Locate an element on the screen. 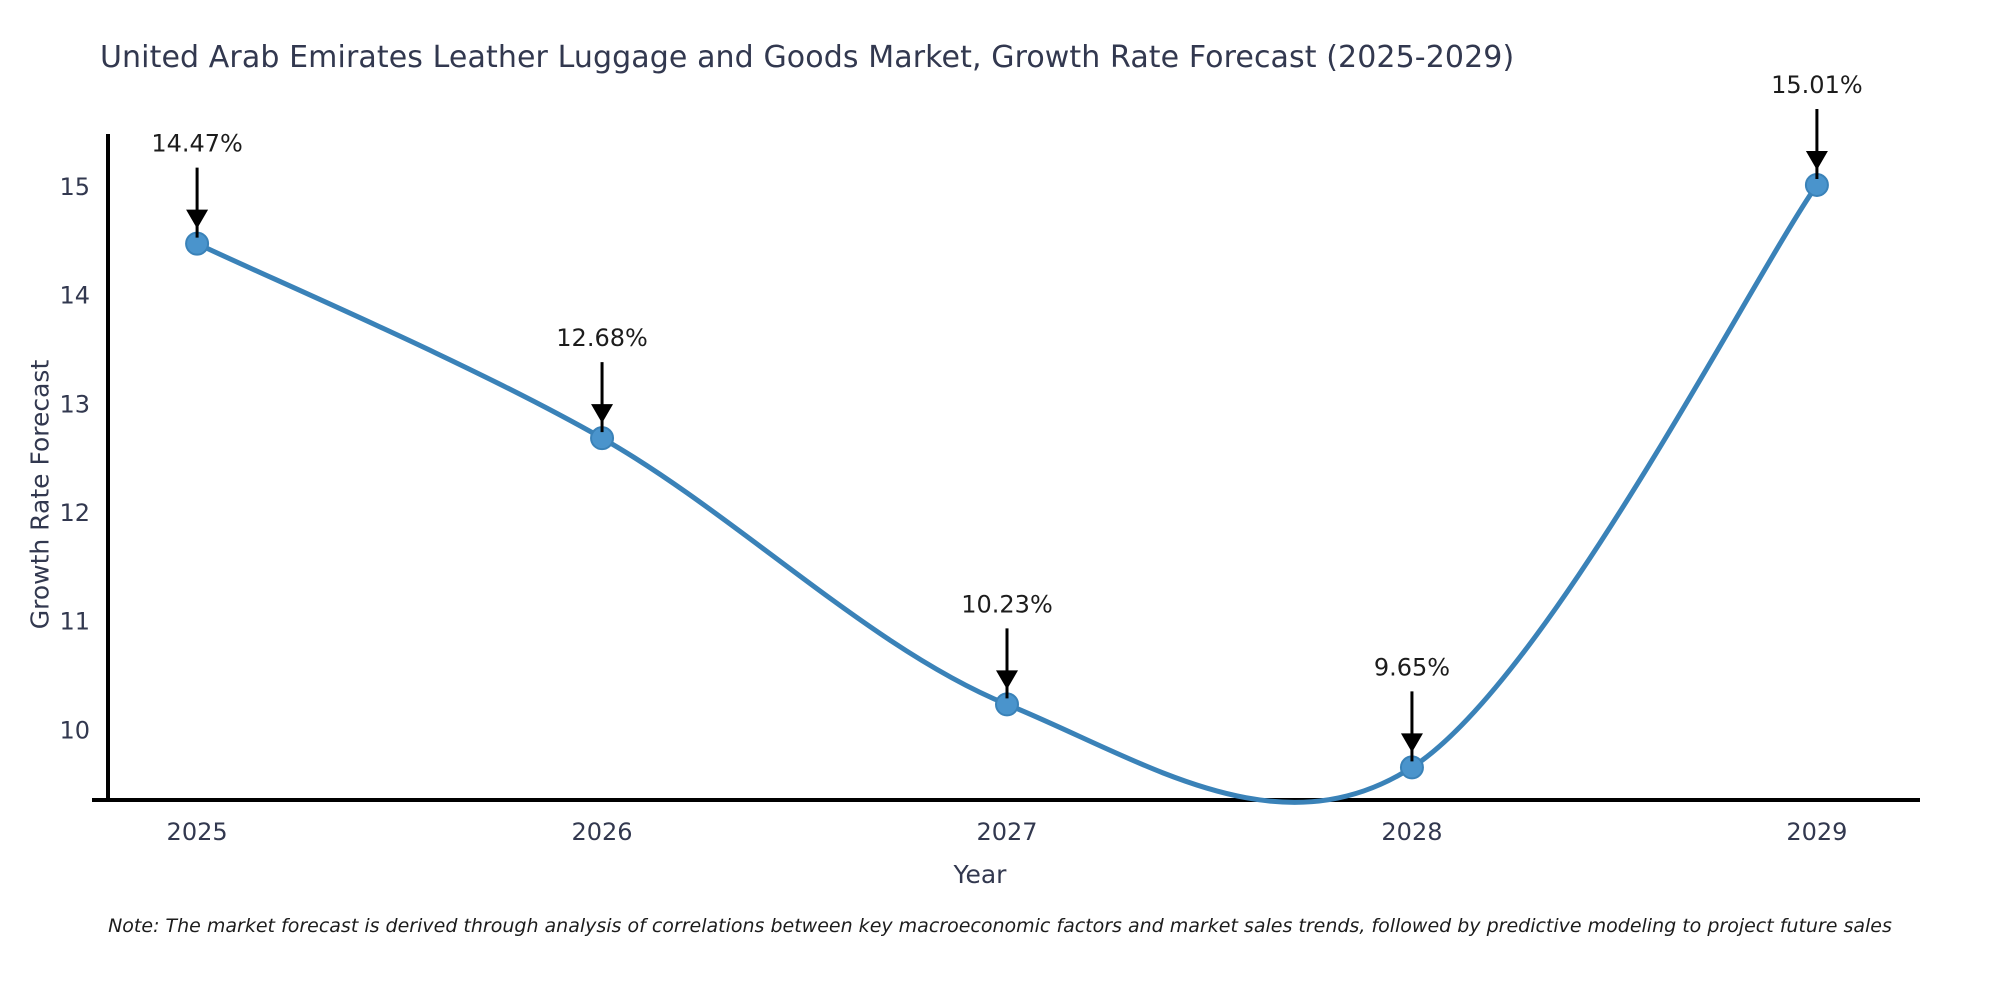  data-point-label: 15.01% is located at coordinates (1817, 85).